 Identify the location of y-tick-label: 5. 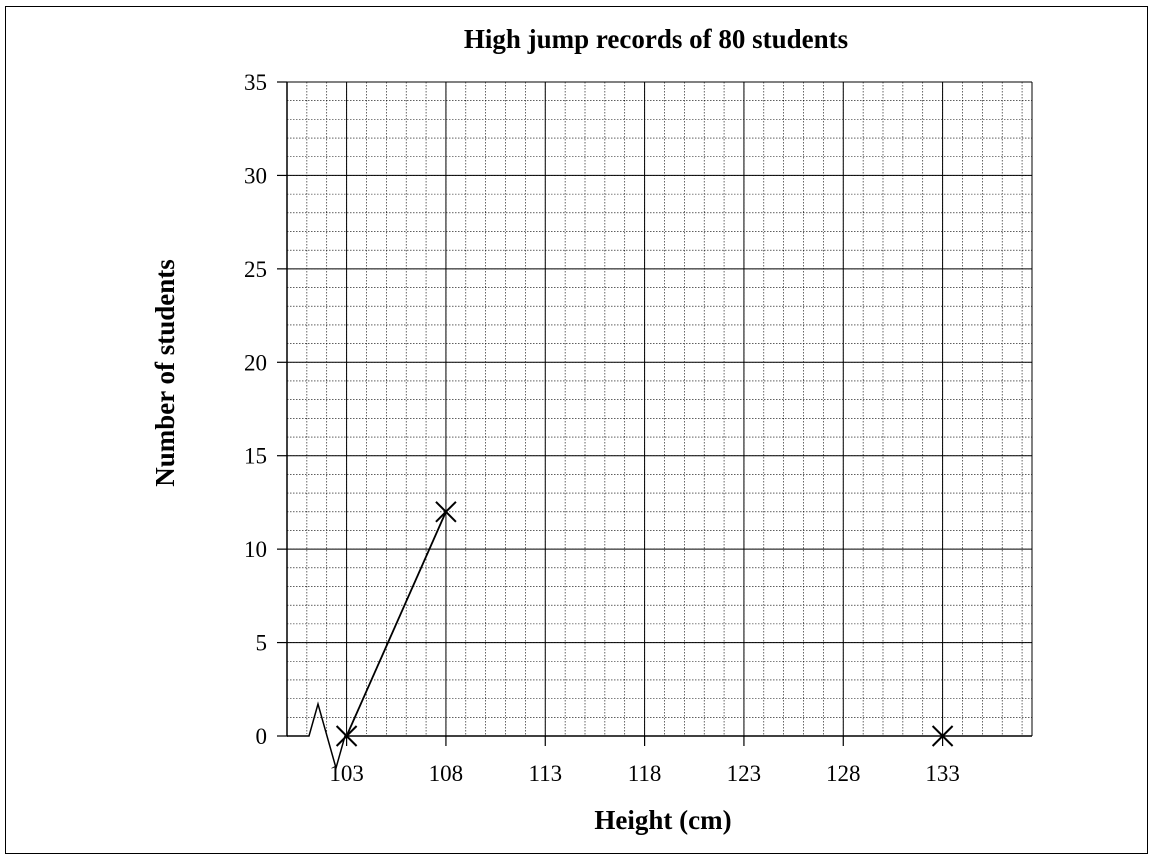
(262, 643).